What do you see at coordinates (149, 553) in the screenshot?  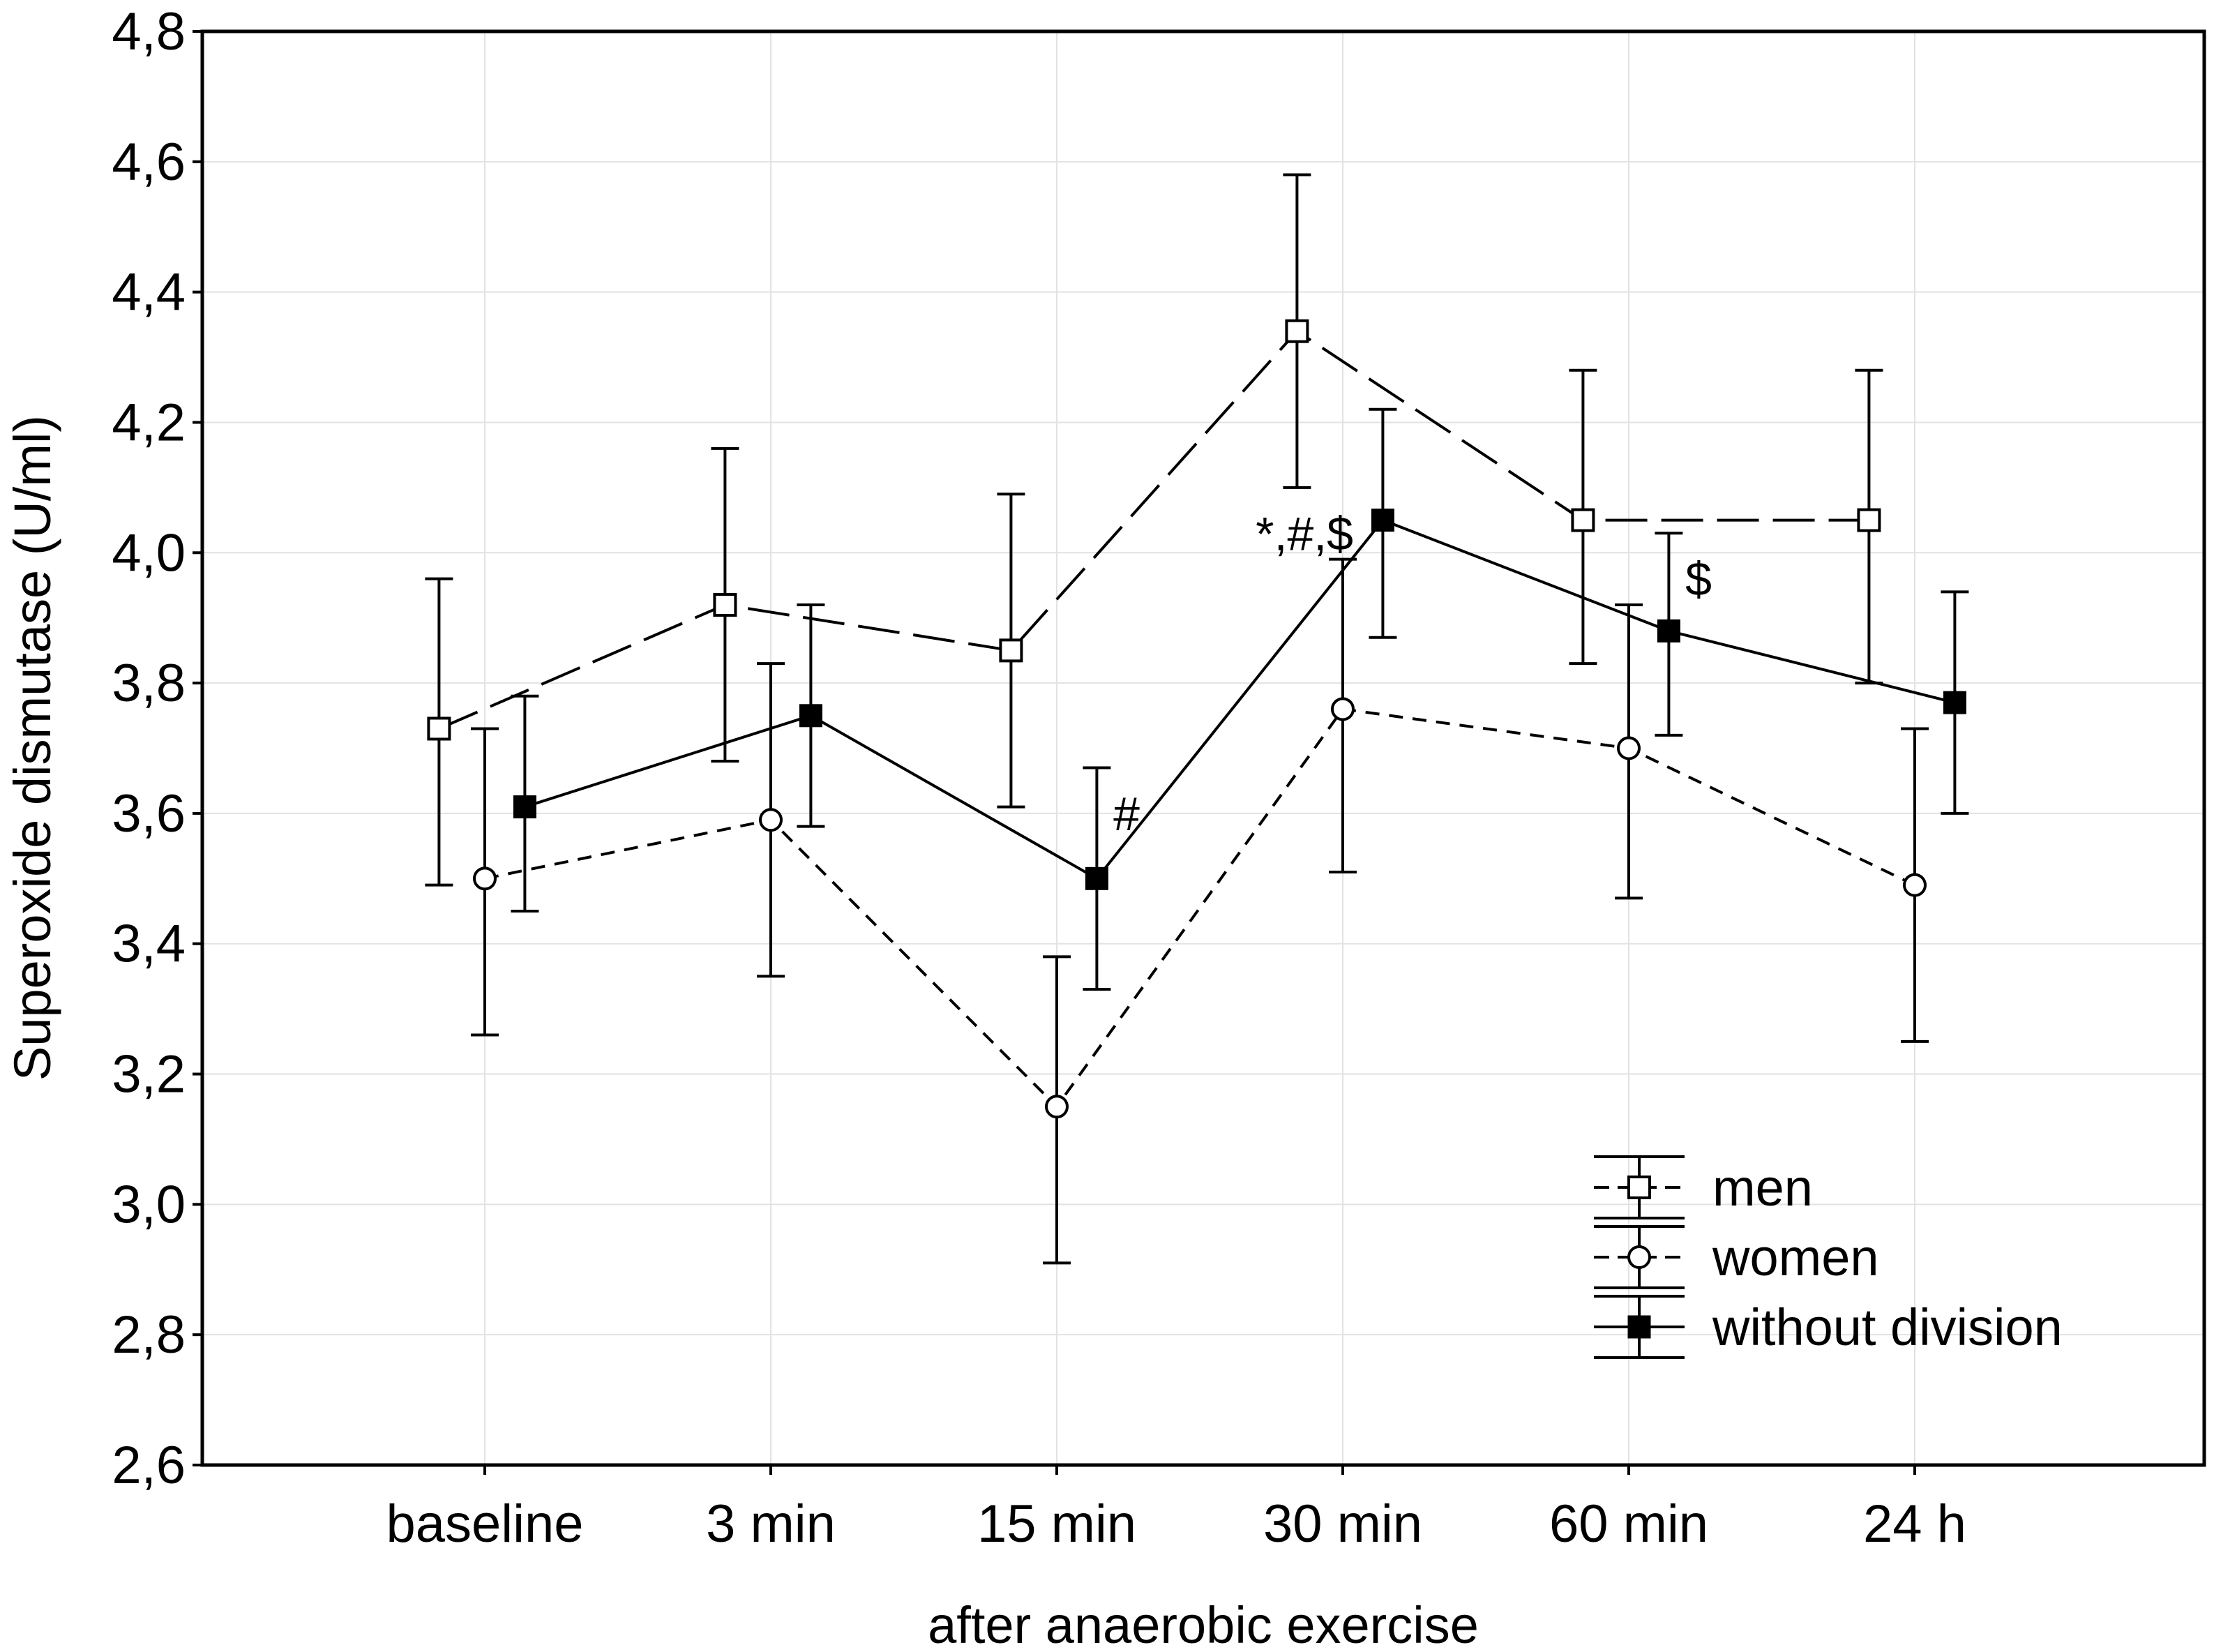 I see `y-tick-label: 4,0` at bounding box center [149, 553].